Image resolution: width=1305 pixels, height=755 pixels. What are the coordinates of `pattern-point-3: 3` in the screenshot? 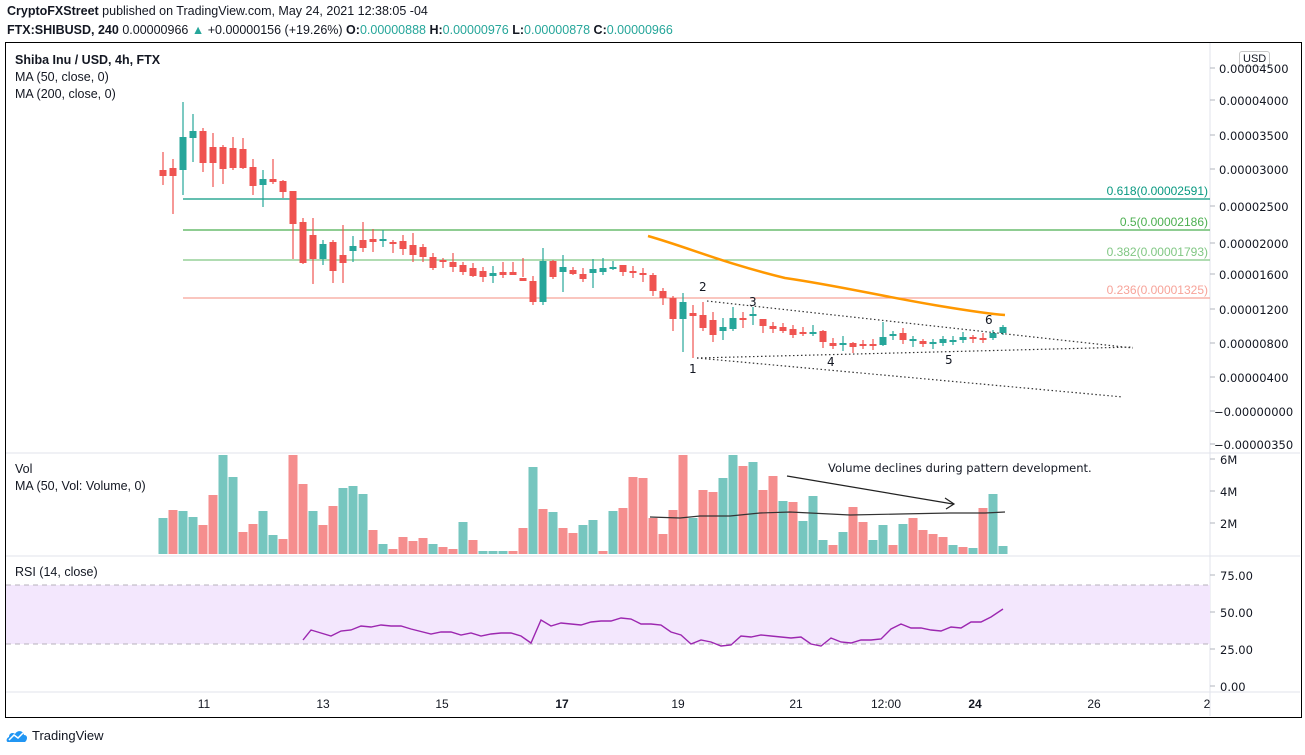 It's located at (753, 302).